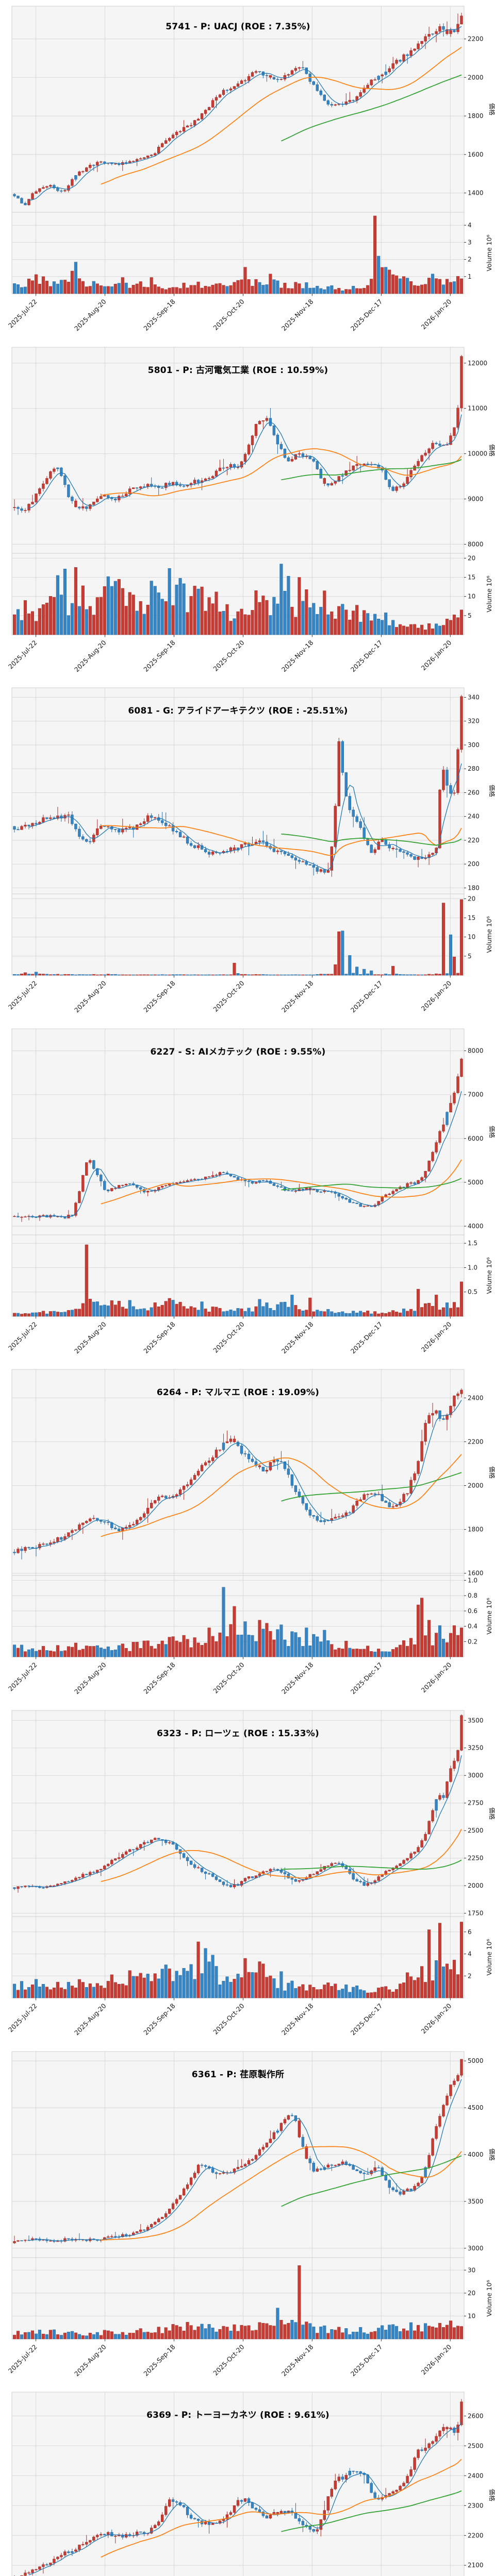 This screenshot has height=2576, width=495. I want to click on svg-text: 6000, so click(476, 1138).